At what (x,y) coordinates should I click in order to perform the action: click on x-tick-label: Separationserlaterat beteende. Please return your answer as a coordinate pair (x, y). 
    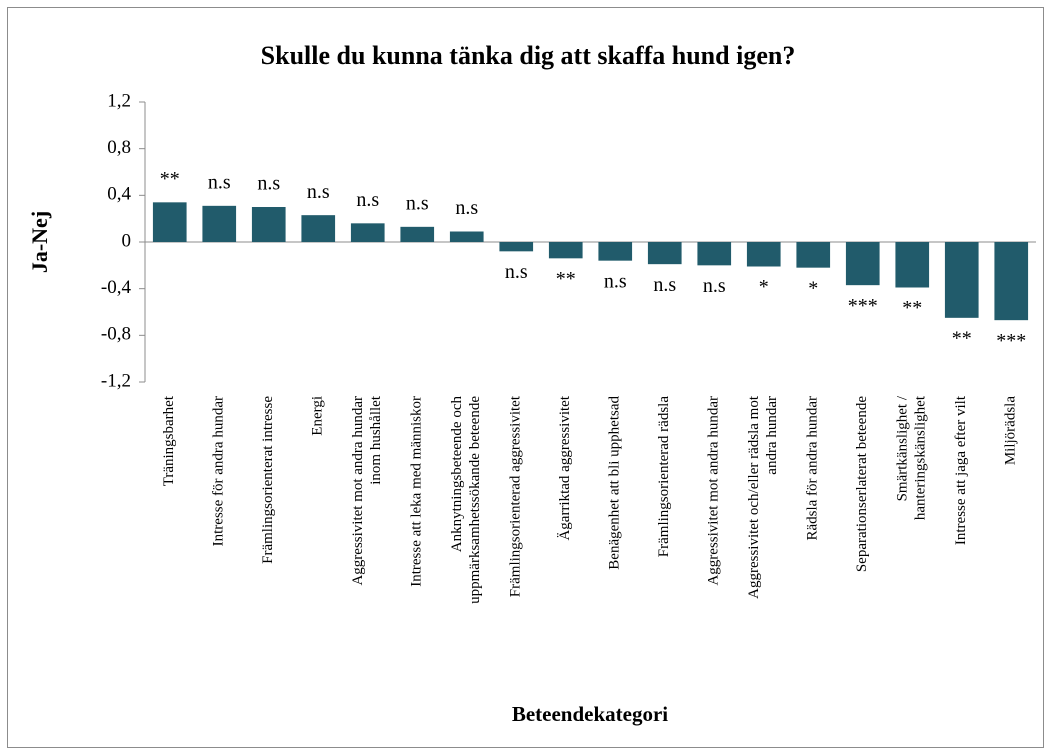
    Looking at the image, I should click on (862, 484).